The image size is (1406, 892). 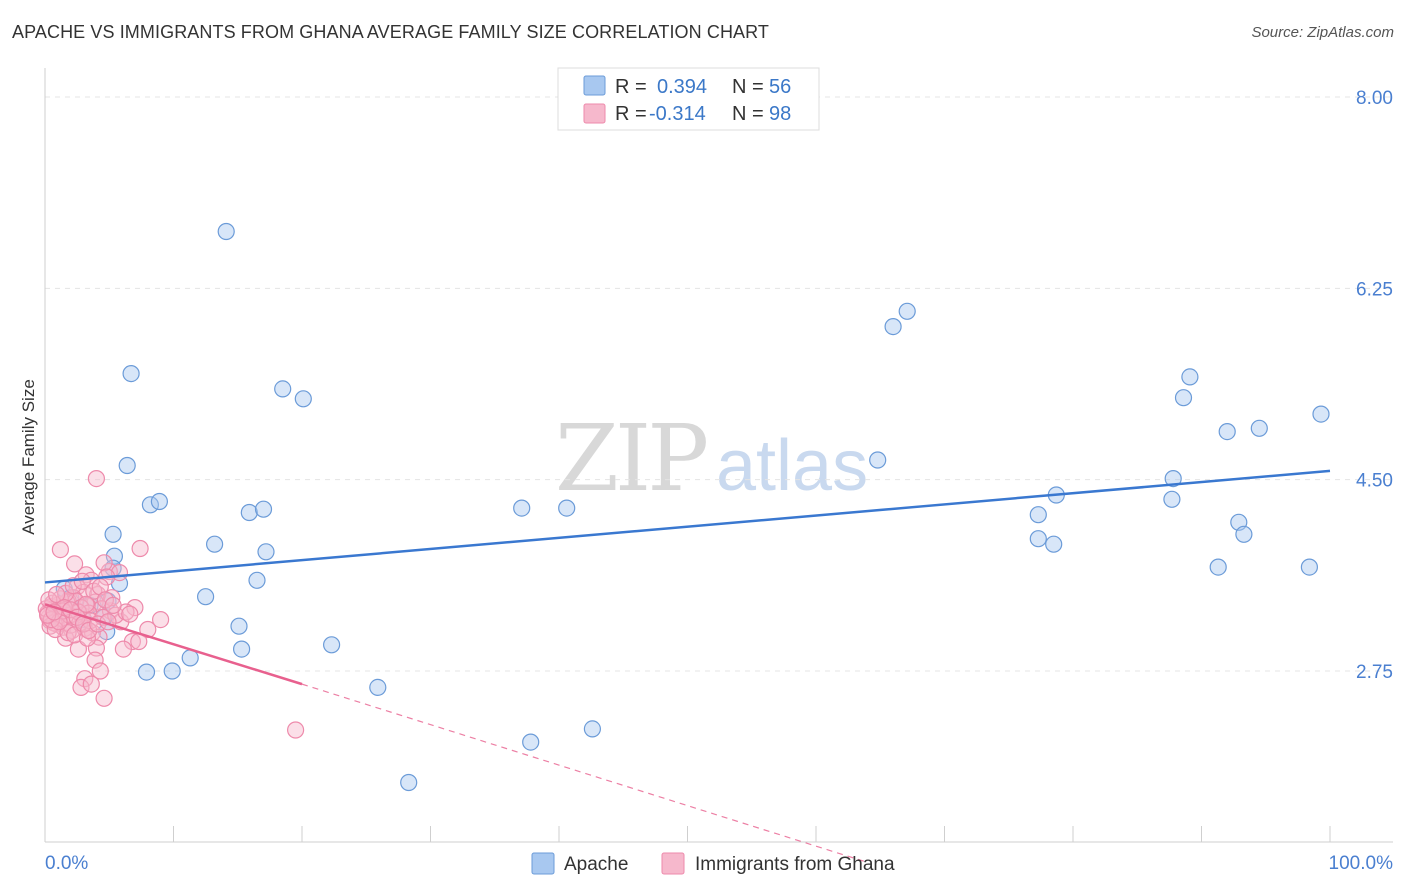 I want to click on bottom-legend-label-ghana: Immigrants from Ghana, so click(x=795, y=864).